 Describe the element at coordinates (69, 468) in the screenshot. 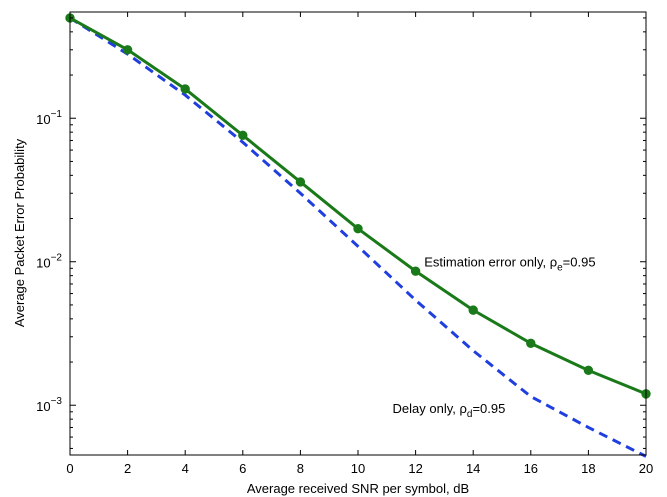

I see `x-tick-label: 0` at that location.